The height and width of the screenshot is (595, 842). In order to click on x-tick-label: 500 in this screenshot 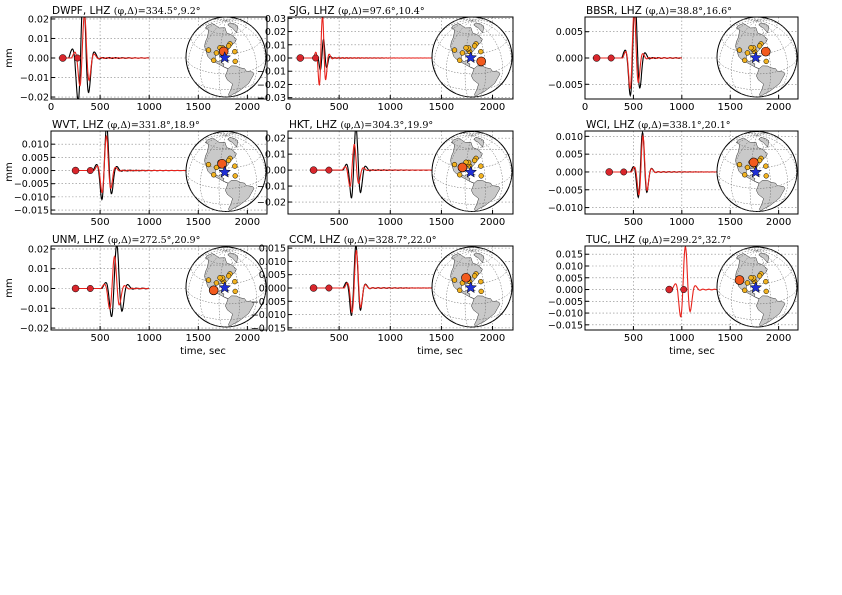, I will do `click(339, 222)`.